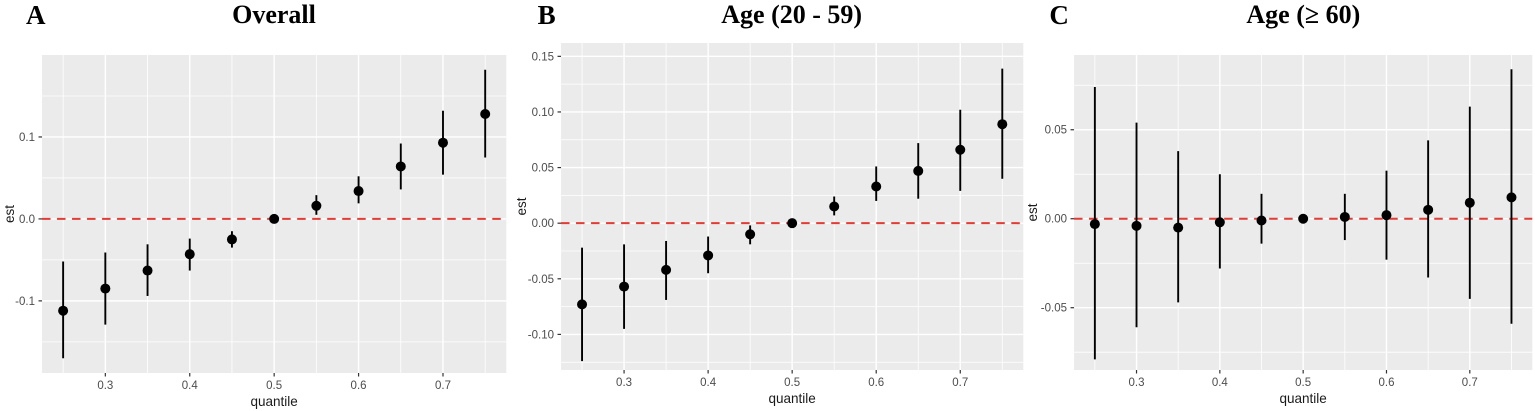 The width and height of the screenshot is (1535, 411). What do you see at coordinates (542, 57) in the screenshot?
I see `y-tick-label: 0.15` at bounding box center [542, 57].